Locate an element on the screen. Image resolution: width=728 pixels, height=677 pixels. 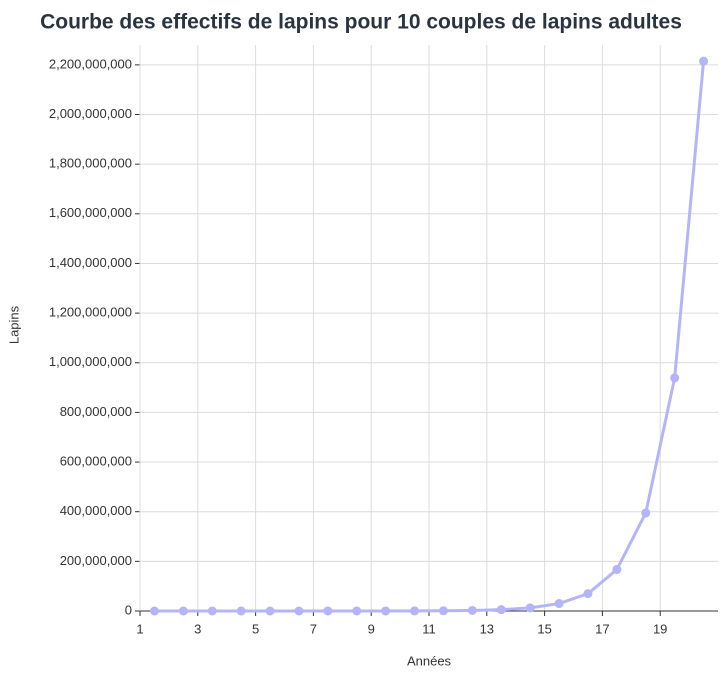
y-tick-label: 600,000,000 is located at coordinates (96, 460).